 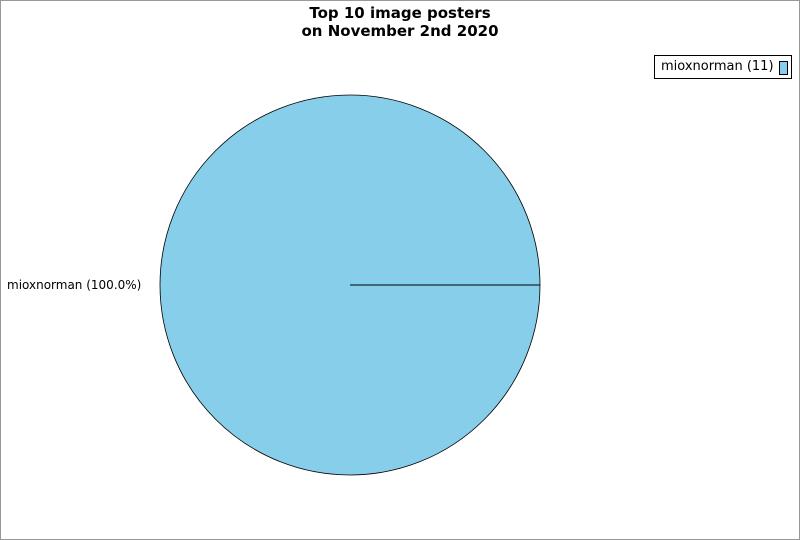 I want to click on legend-swatch, so click(x=783, y=68).